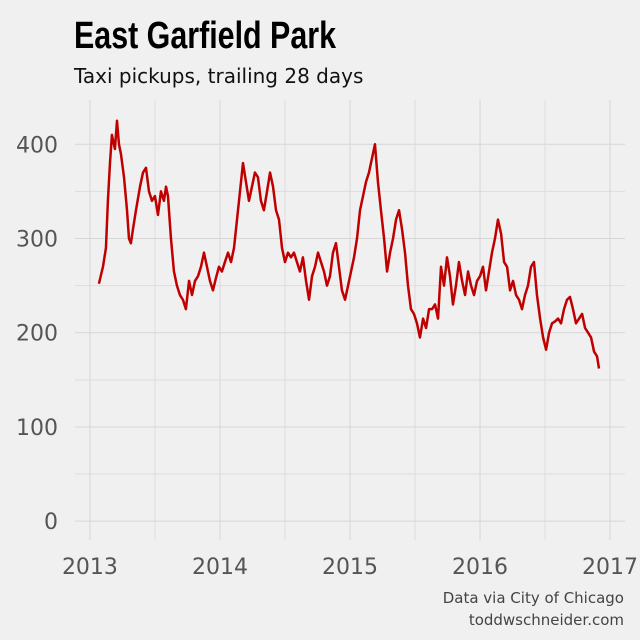  Describe the element at coordinates (37, 428) in the screenshot. I see `y-tick-label: 100` at that location.